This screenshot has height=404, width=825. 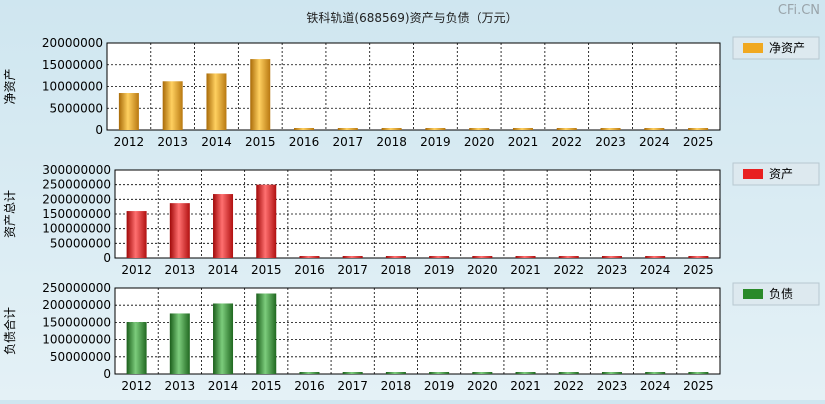 I want to click on bar-2020, so click(x=482, y=257).